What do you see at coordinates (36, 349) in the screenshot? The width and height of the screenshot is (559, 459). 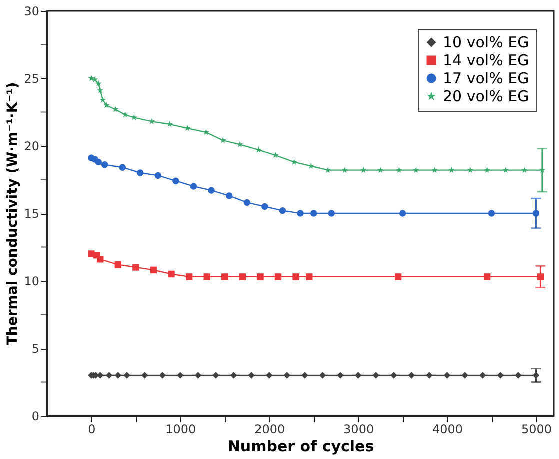 I see `y-tick-label: 5` at bounding box center [36, 349].